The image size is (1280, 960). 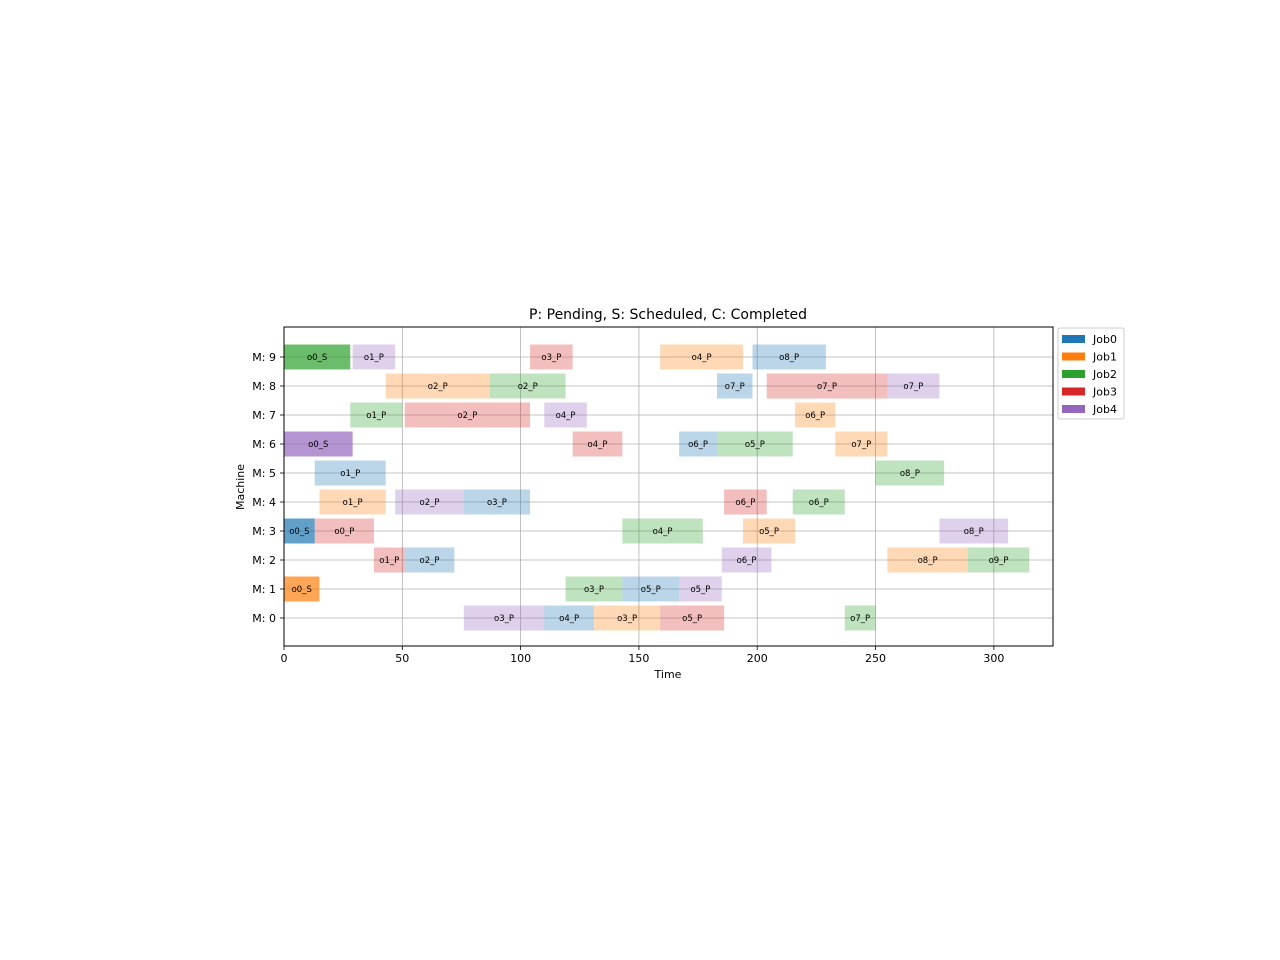 What do you see at coordinates (264, 531) in the screenshot?
I see `y-tick-label: M: 3` at bounding box center [264, 531].